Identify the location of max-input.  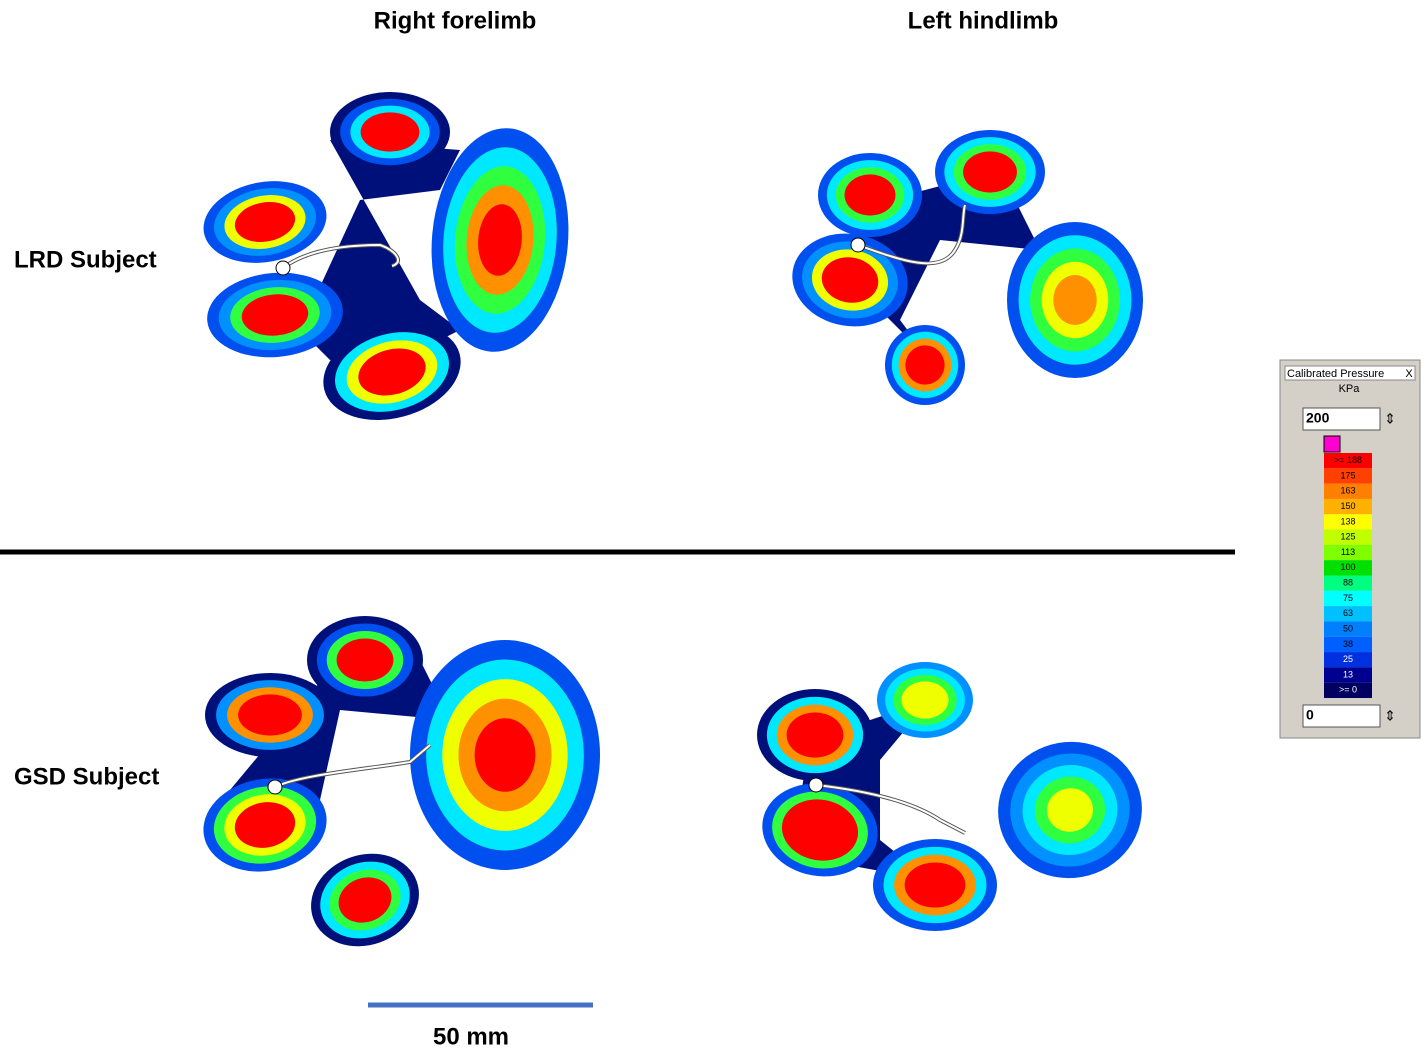
(1341, 419).